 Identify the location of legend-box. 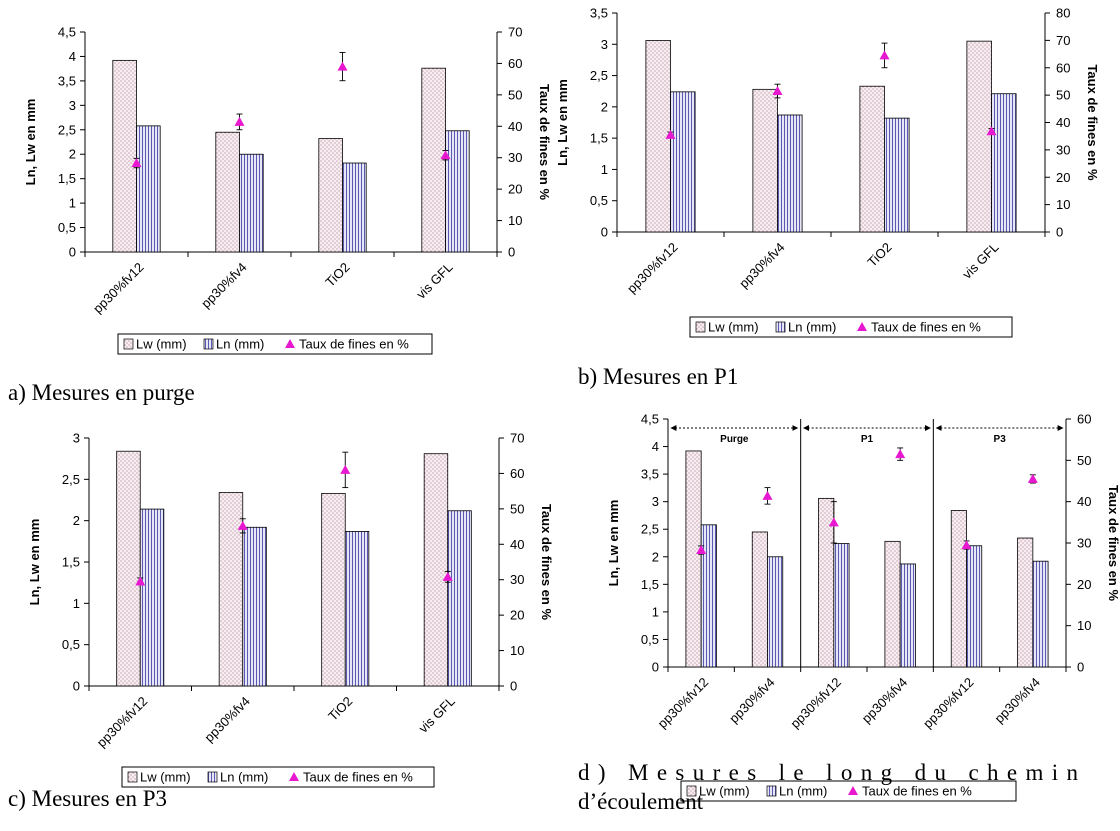
(275, 344).